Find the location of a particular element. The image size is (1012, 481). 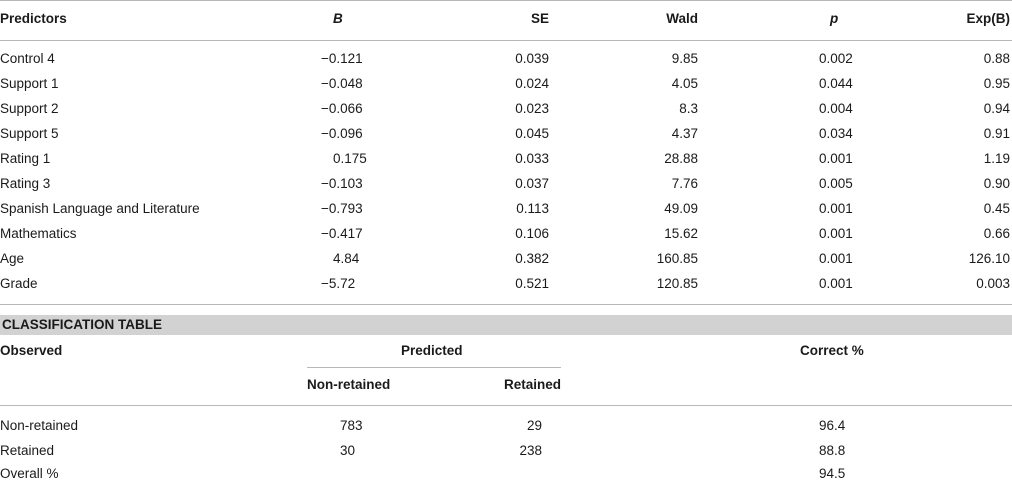

header-predictors: Predictors is located at coordinates (33, 18).